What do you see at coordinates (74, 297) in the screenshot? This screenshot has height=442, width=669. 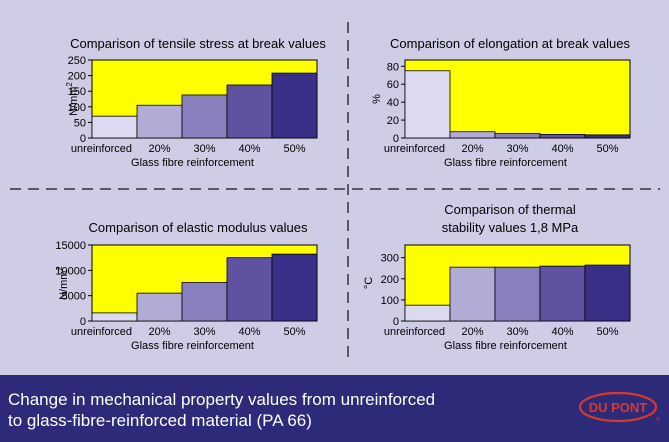 I see `chart-3-ytick-label-2: 5000` at bounding box center [74, 297].